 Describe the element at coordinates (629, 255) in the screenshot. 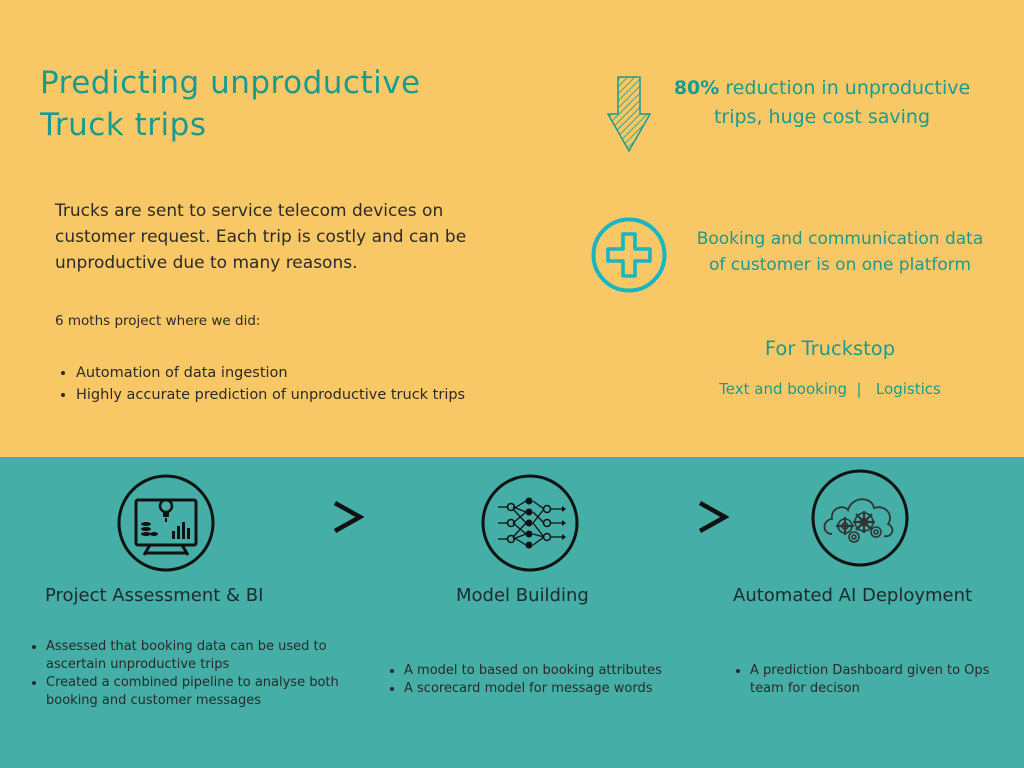

I see `plus-circle-icon` at that location.